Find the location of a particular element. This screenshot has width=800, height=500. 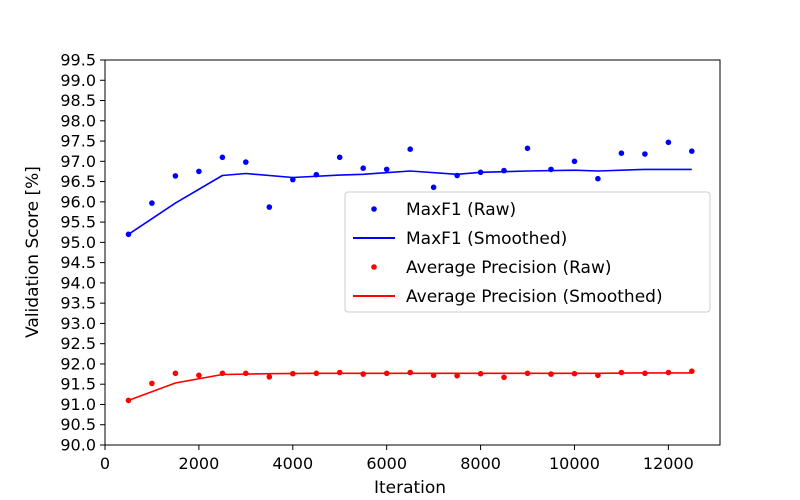

y-tick-label: 93.5 is located at coordinates (78, 303).